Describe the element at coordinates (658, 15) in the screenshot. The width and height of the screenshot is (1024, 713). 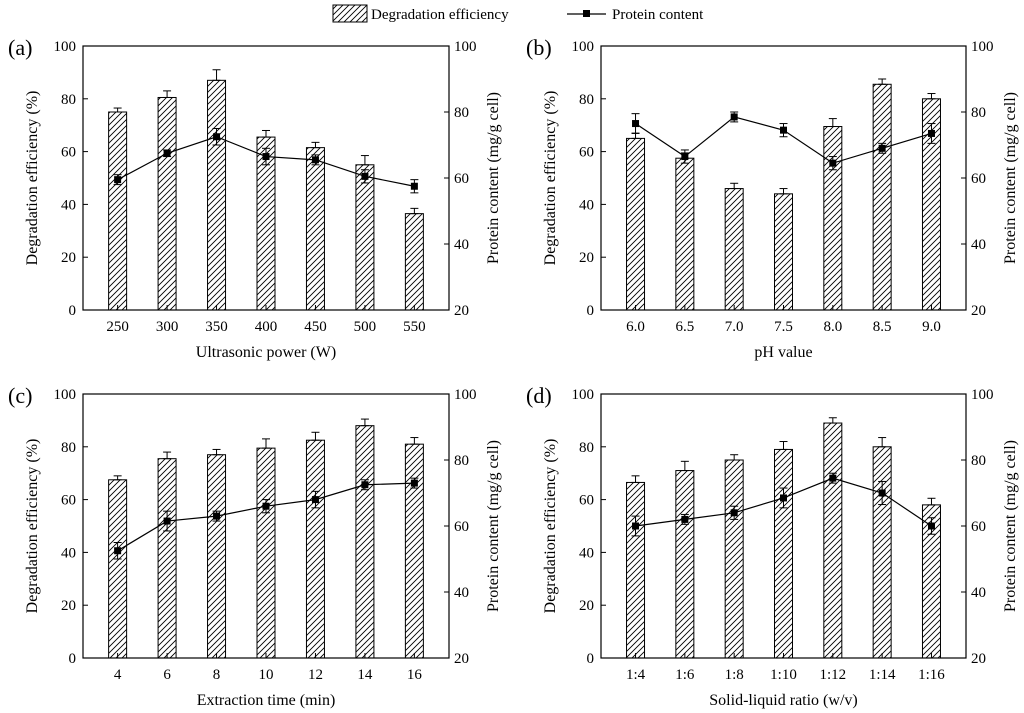
I see `legend-line-label: Protein content` at that location.